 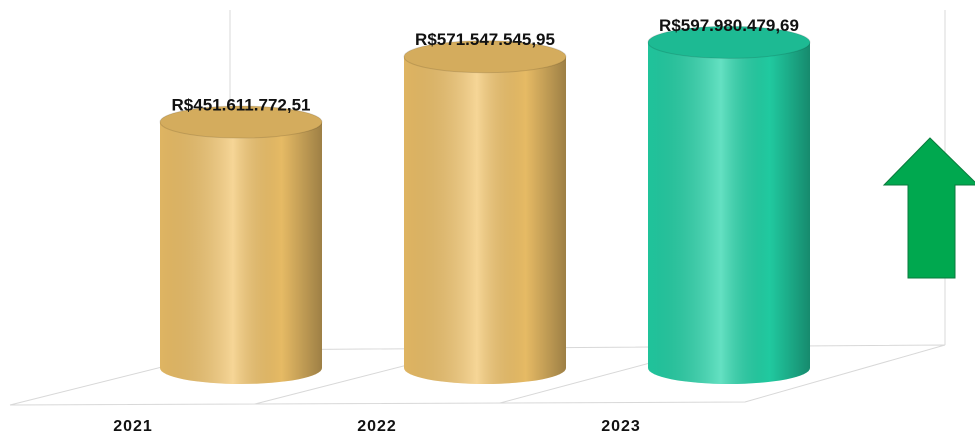 I want to click on up-arrow, so click(x=928, y=208).